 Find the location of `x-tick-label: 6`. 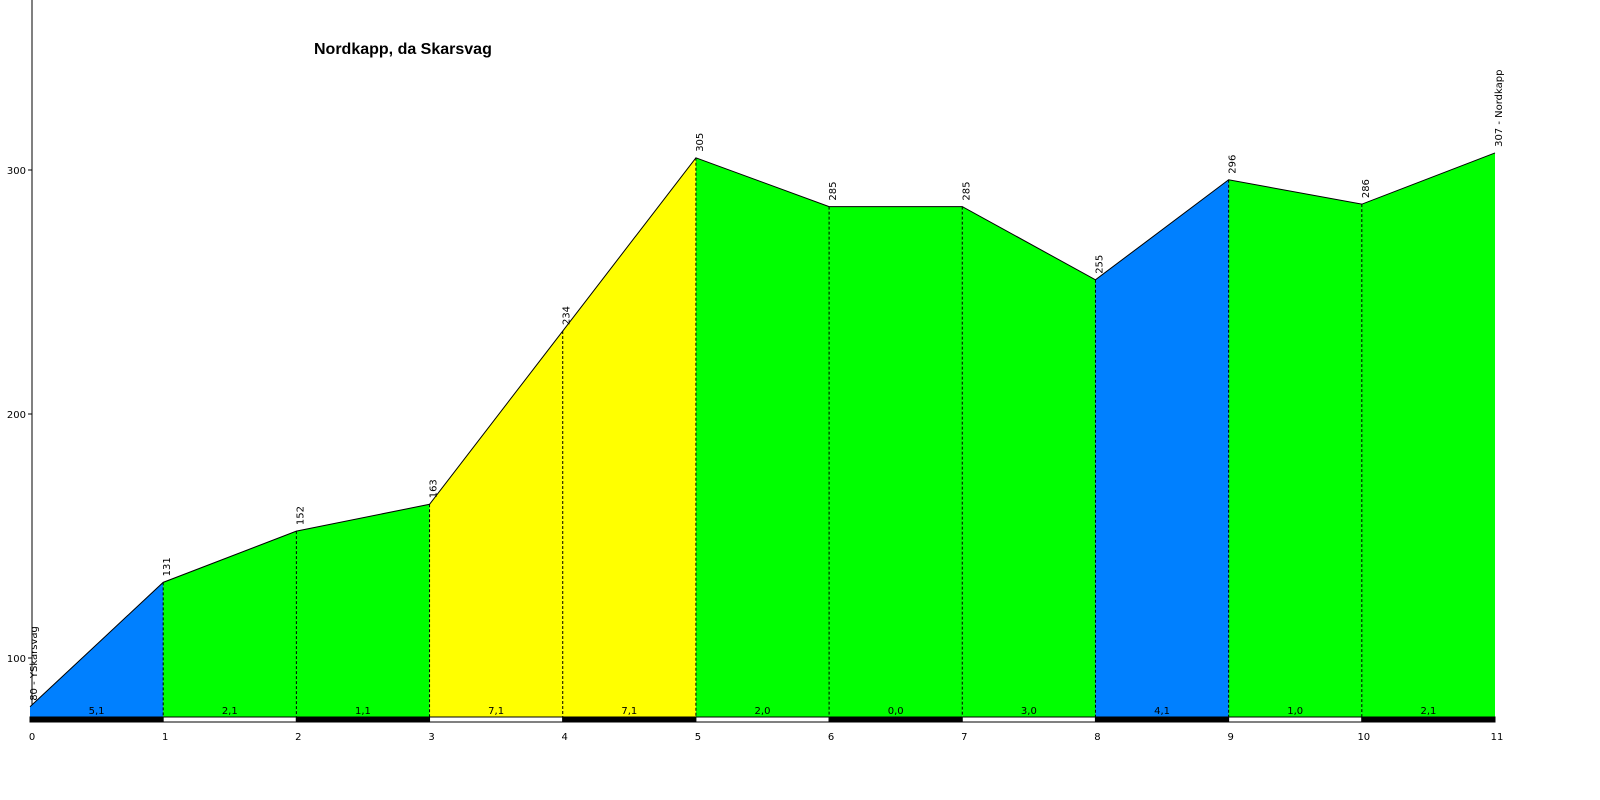

x-tick-label: 6 is located at coordinates (831, 737).